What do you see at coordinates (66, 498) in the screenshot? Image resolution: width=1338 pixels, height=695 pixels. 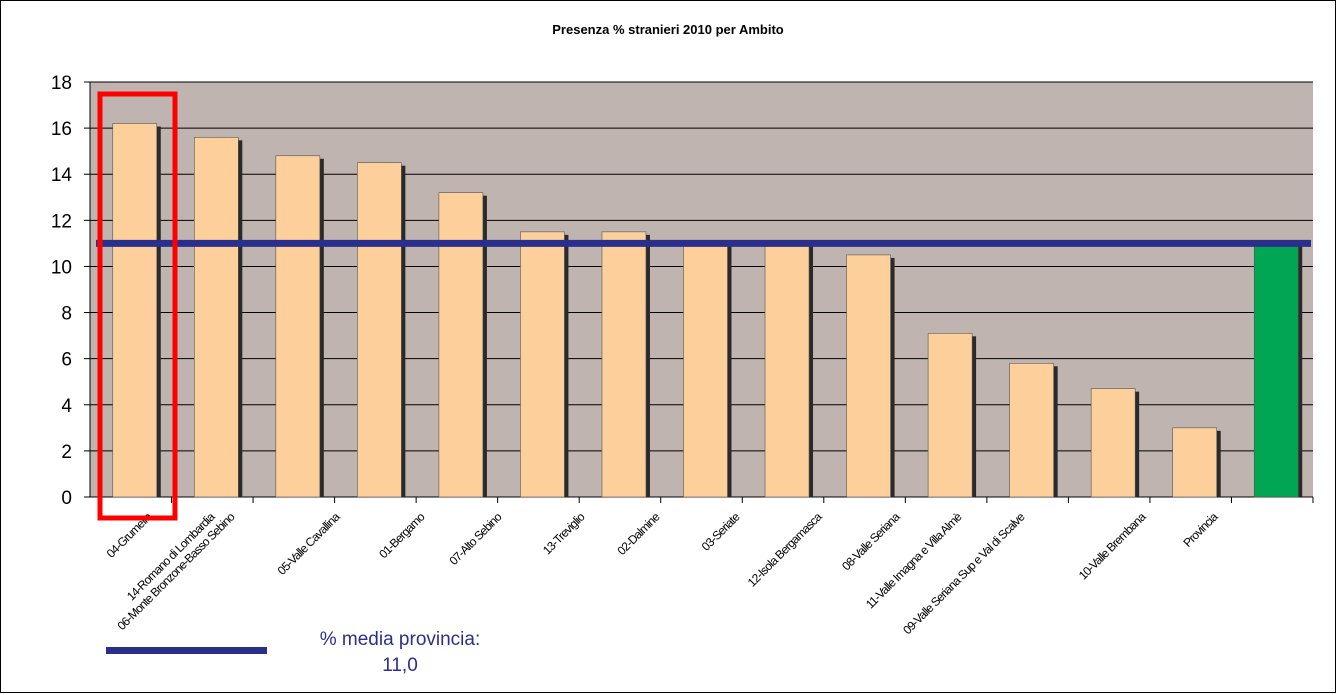 I see `y-tick-label: 0` at bounding box center [66, 498].